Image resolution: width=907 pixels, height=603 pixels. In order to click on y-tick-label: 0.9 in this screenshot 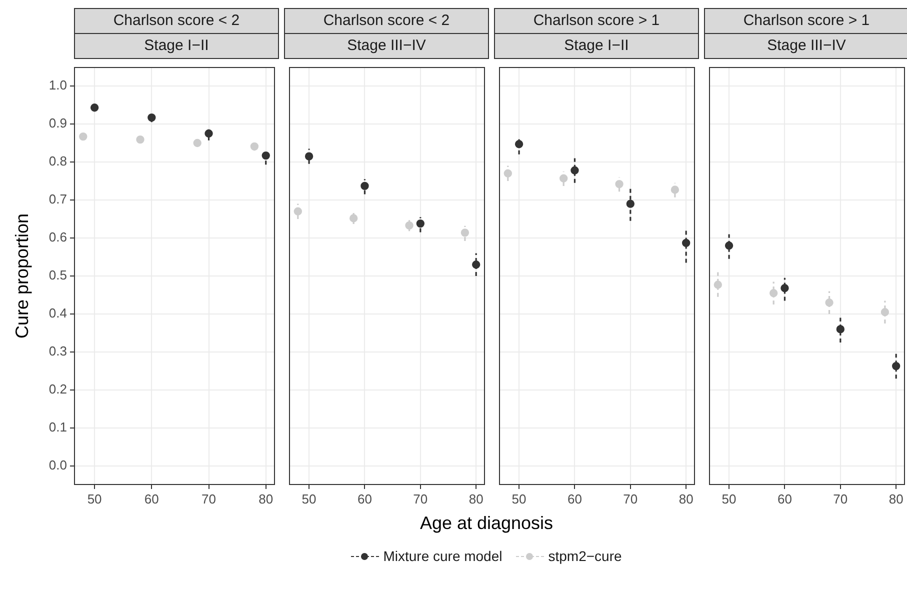, I will do `click(57, 123)`.